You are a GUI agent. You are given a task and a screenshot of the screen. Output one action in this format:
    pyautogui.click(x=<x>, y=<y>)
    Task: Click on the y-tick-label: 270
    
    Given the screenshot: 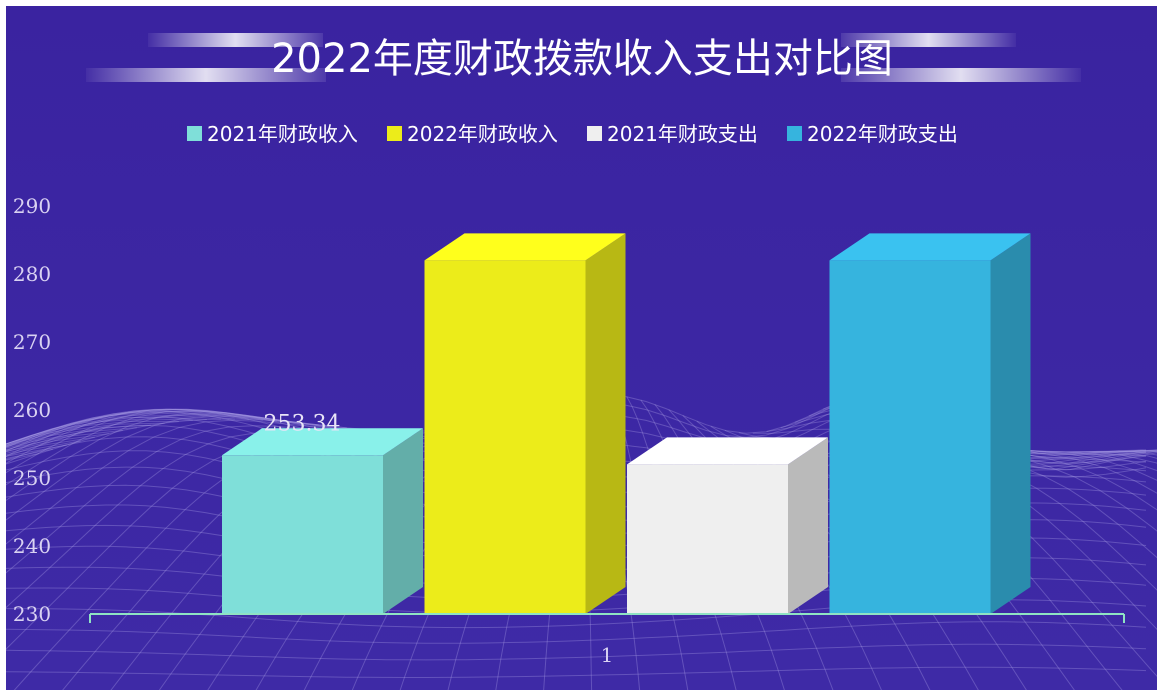 What is the action you would take?
    pyautogui.click(x=32, y=342)
    